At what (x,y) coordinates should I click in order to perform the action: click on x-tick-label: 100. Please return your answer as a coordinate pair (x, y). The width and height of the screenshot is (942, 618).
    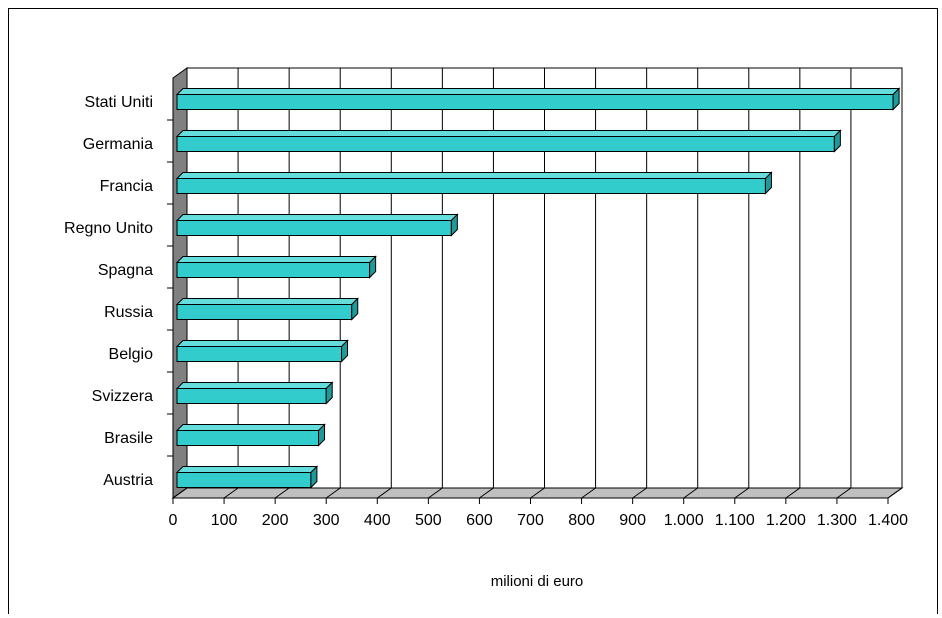
    Looking at the image, I should click on (224, 520).